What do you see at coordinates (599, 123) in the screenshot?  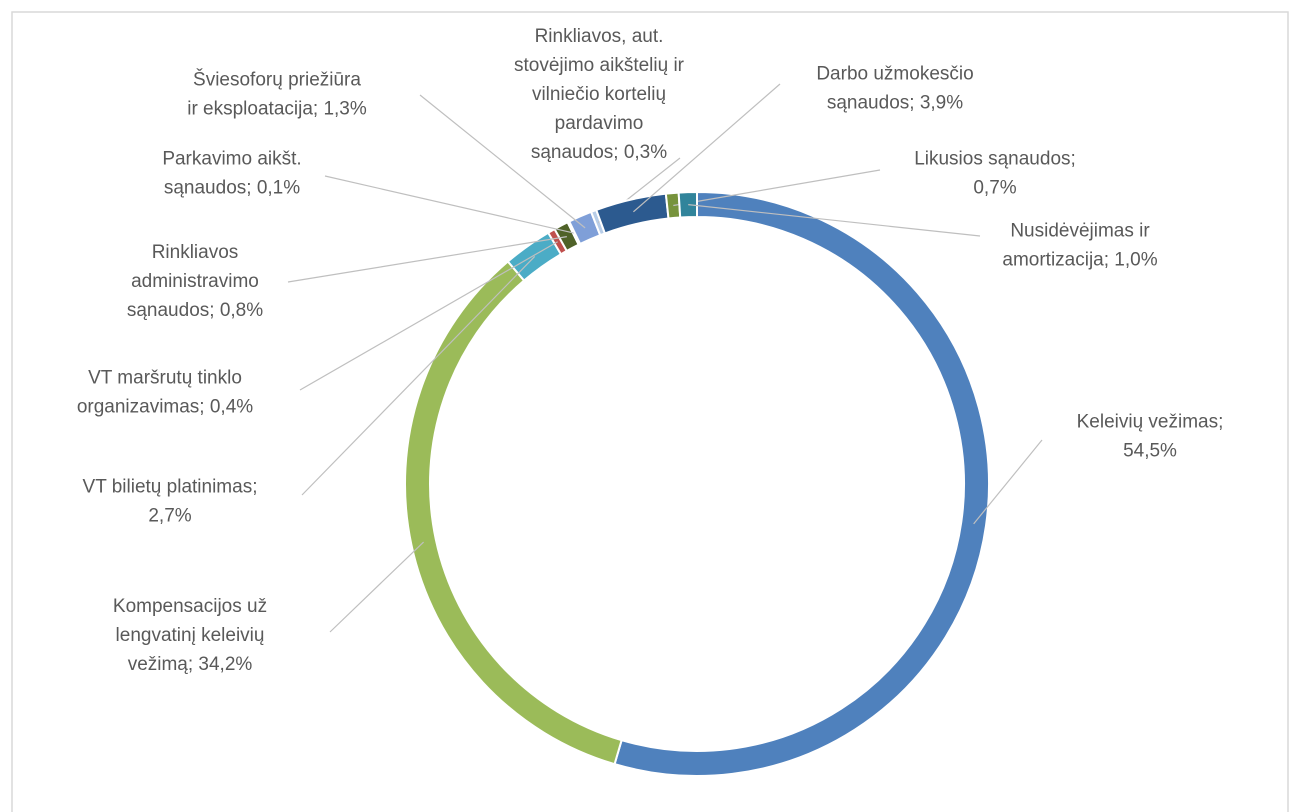 I see `data-label-line: pardavimo` at bounding box center [599, 123].